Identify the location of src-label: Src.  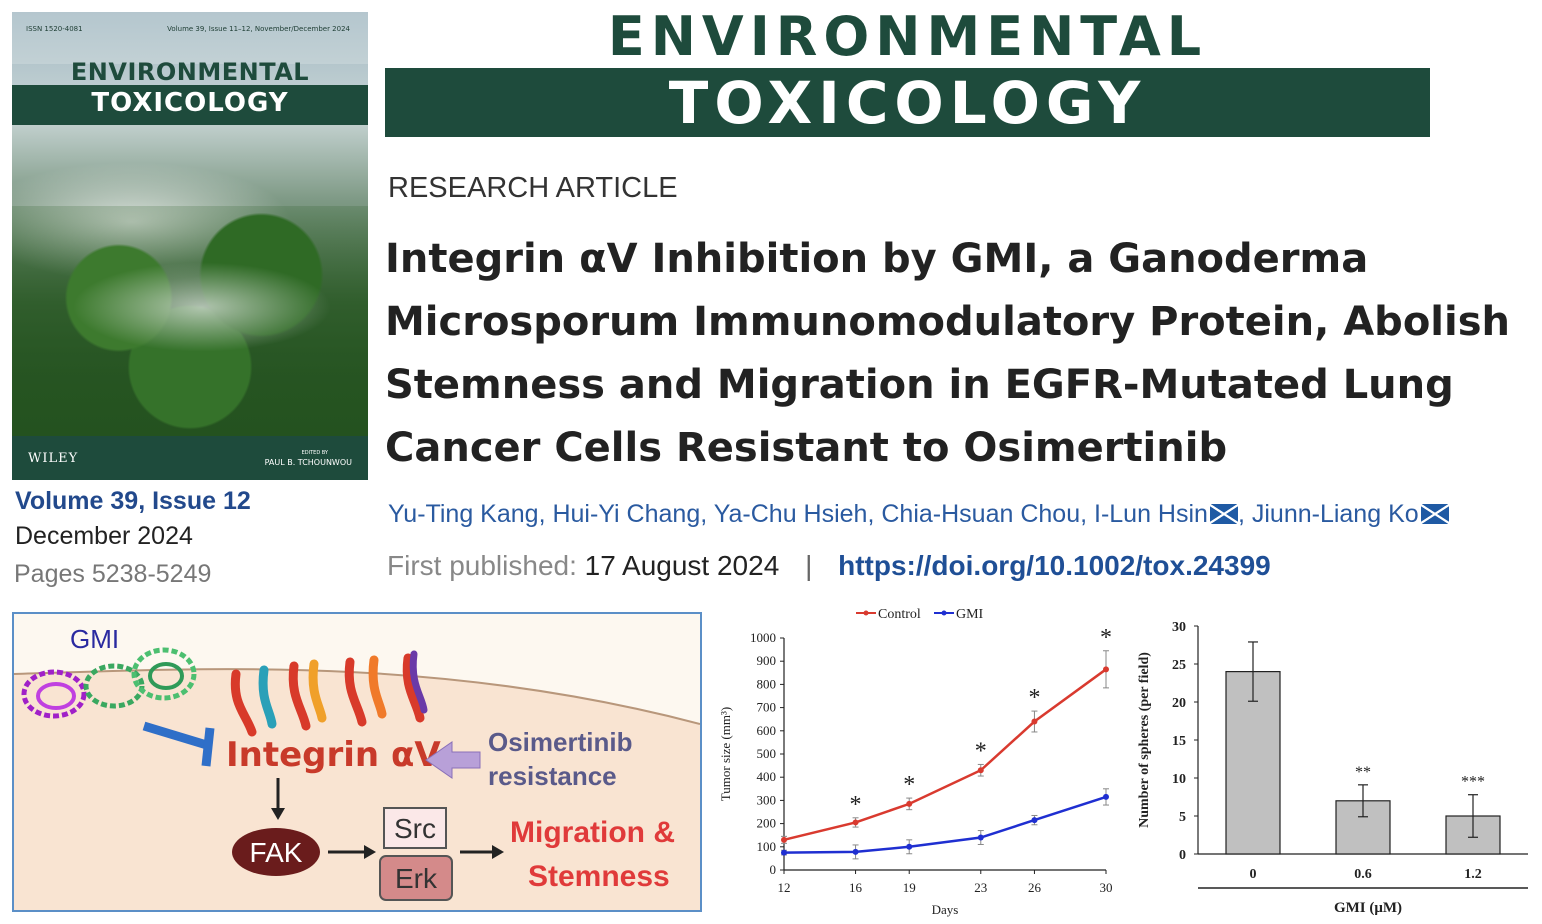
(415, 828).